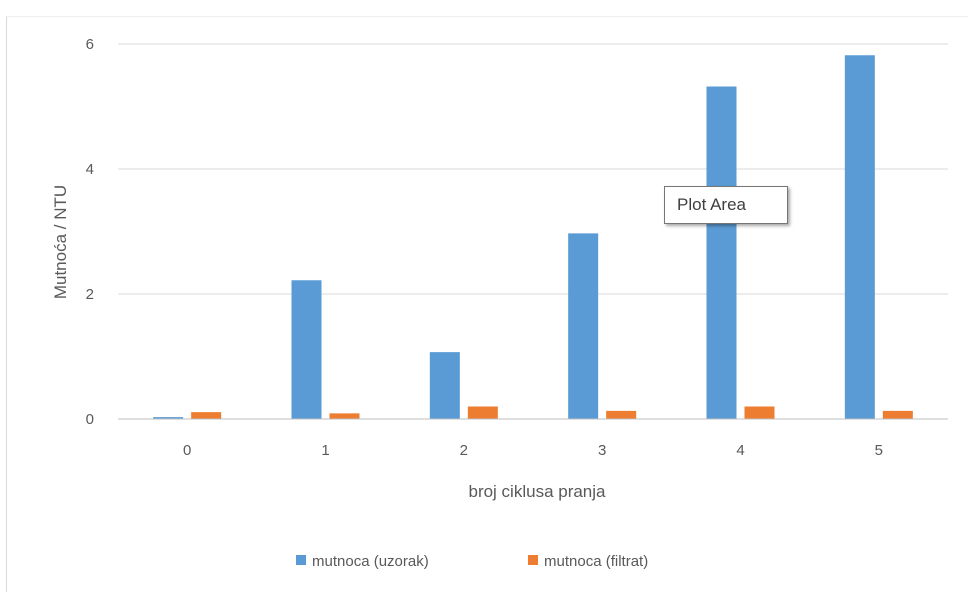 This screenshot has height=597, width=974. Describe the element at coordinates (370, 561) in the screenshot. I see `legend-label: mutnoca (uzorak)` at that location.